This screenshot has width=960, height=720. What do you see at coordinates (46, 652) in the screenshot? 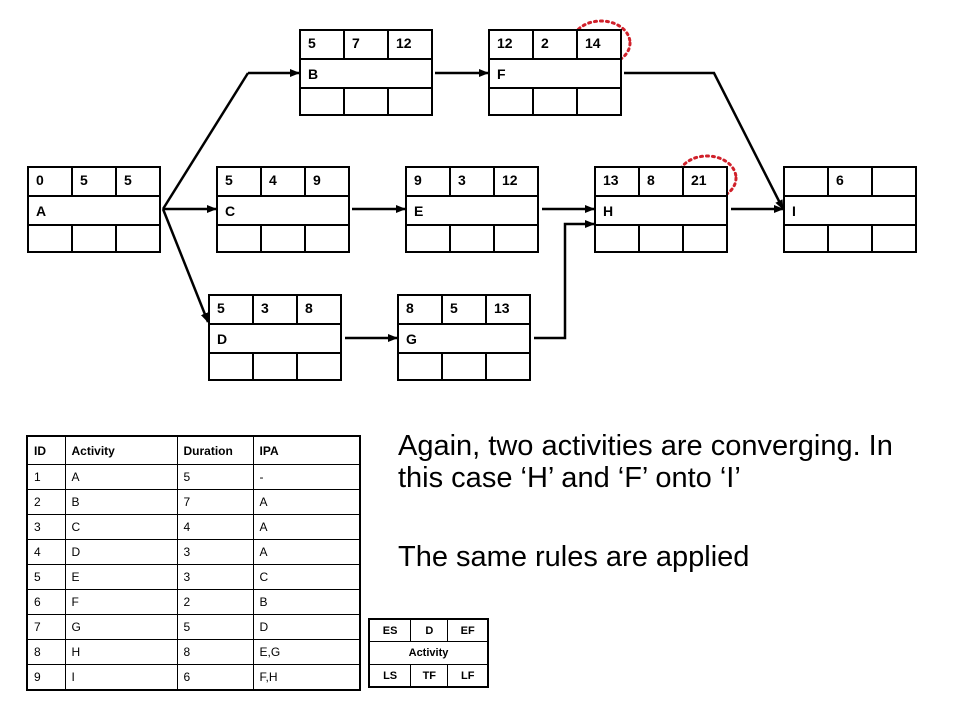
I see `cell-id: 8` at bounding box center [46, 652].